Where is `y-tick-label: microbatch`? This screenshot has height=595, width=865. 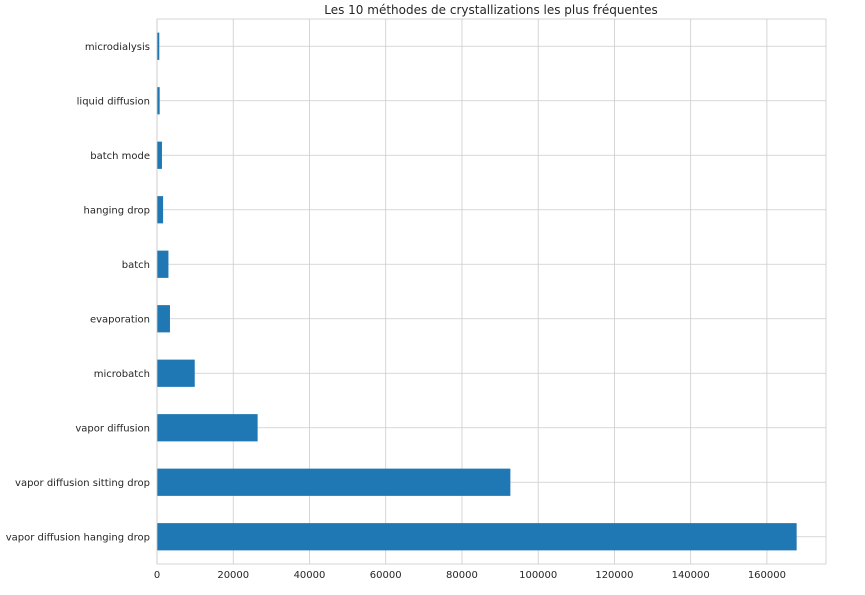 y-tick-label: microbatch is located at coordinates (122, 374).